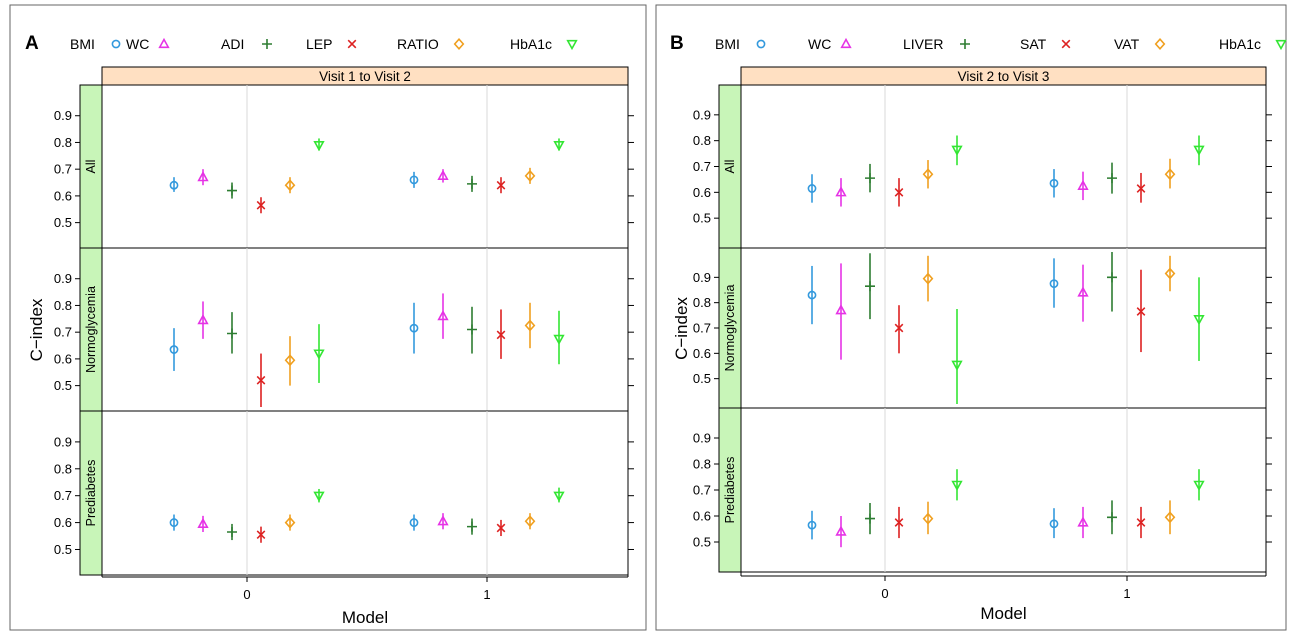 The height and width of the screenshot is (638, 1291). Describe the element at coordinates (923, 44) in the screenshot. I see `legend-label: LIVER` at that location.